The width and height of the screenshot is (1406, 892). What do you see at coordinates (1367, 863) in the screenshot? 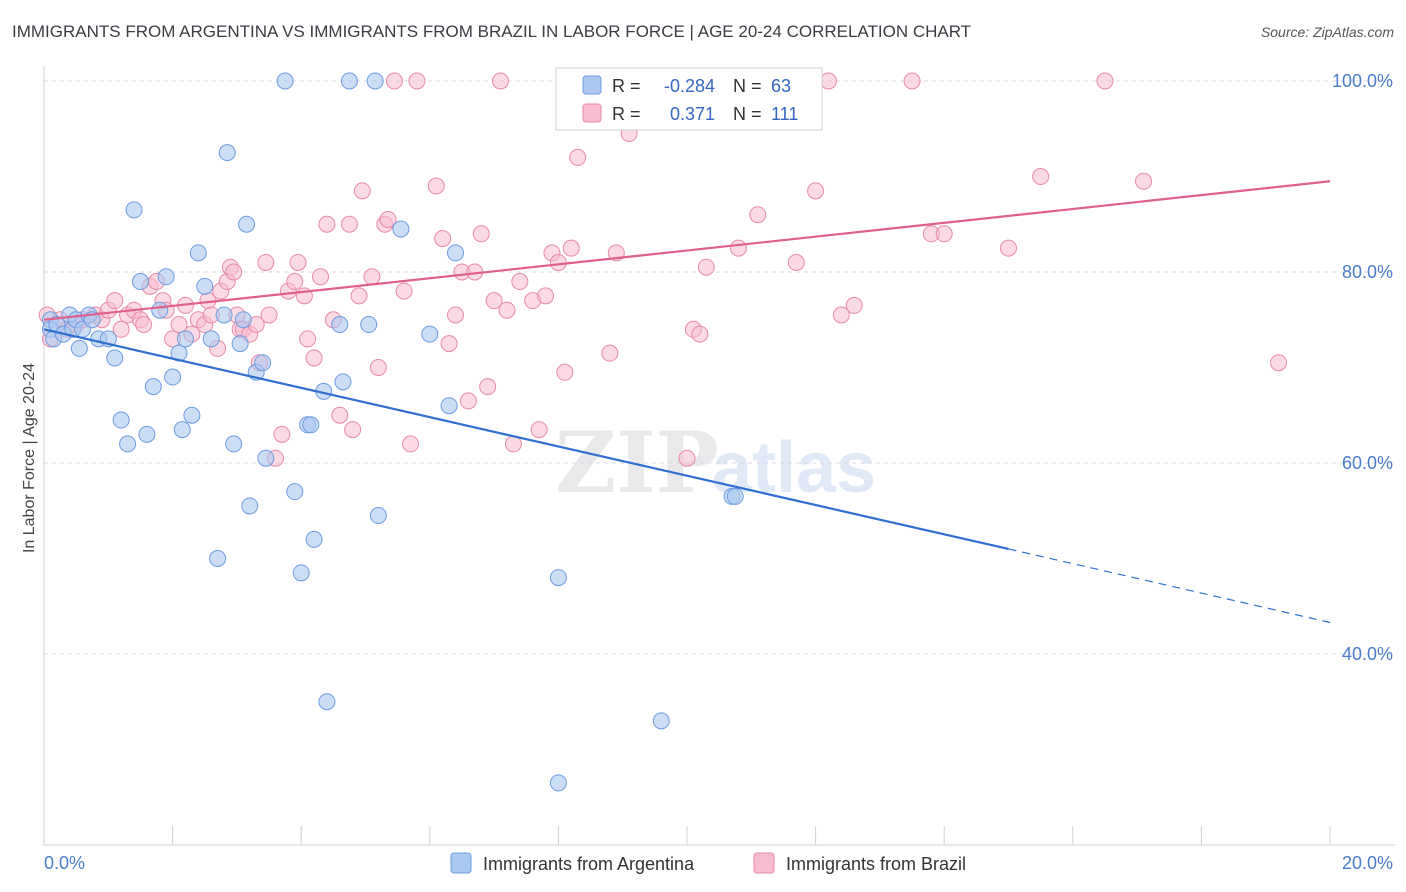
I see `x-tick-label-max: 20.0%` at bounding box center [1367, 863].